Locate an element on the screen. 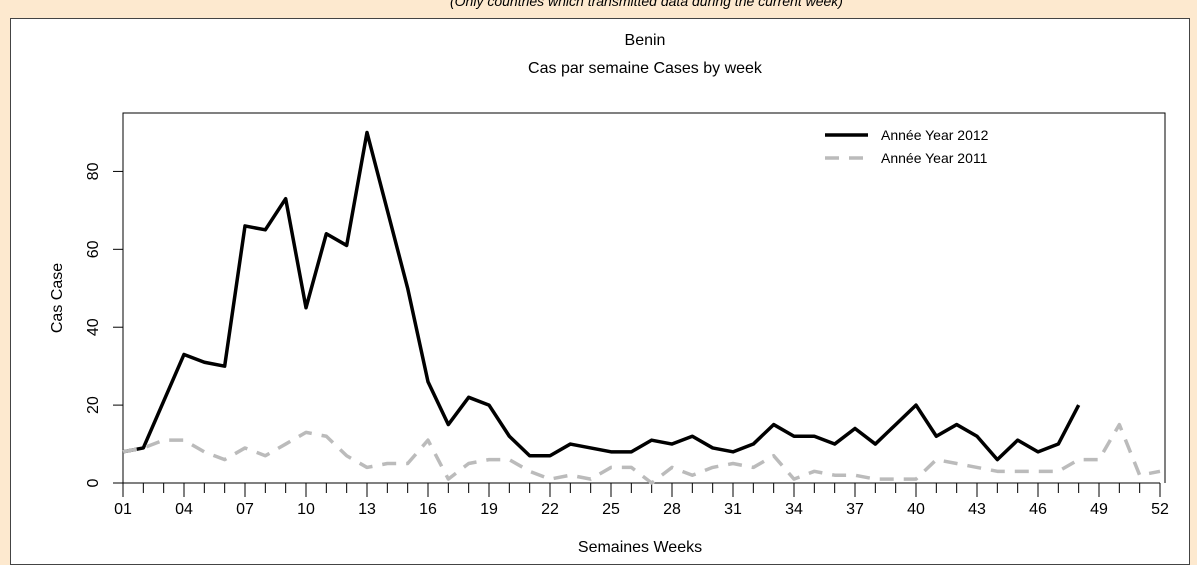 The height and width of the screenshot is (565, 1197). y-axis-label: Cas Case is located at coordinates (57, 298).